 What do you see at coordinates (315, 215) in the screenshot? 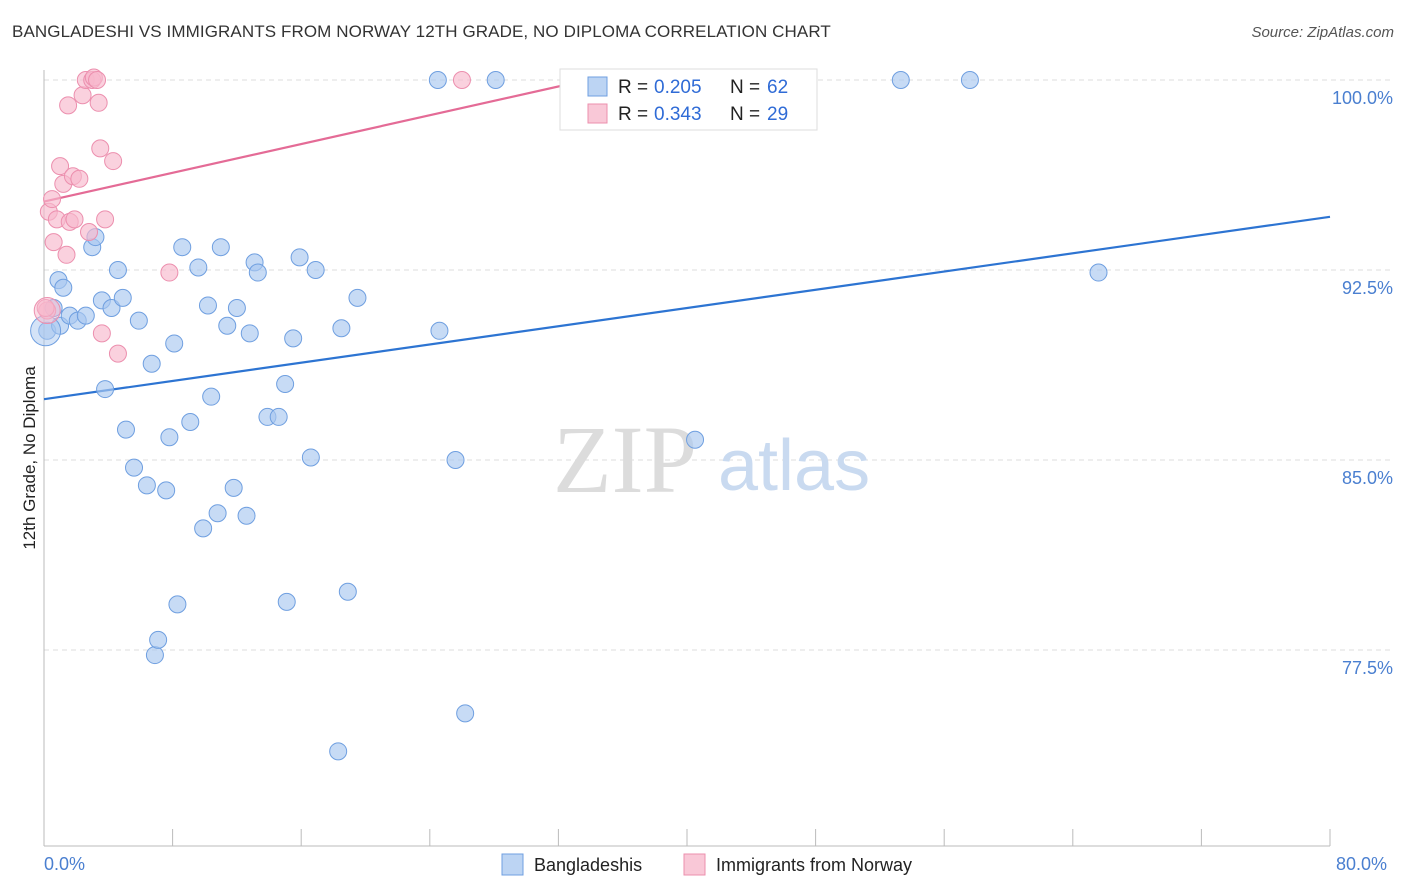
I see `points-norway` at bounding box center [315, 215].